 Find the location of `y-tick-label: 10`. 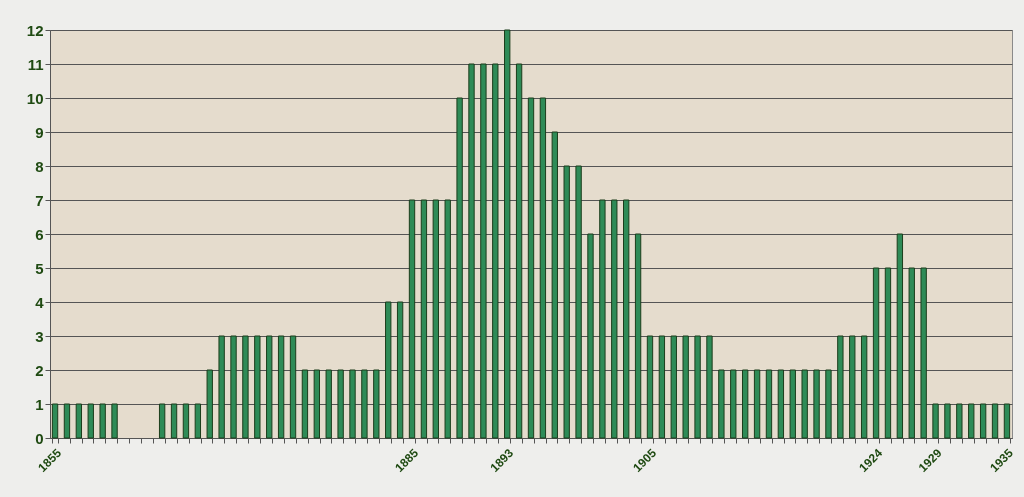

y-tick-label: 10 is located at coordinates (35, 98).